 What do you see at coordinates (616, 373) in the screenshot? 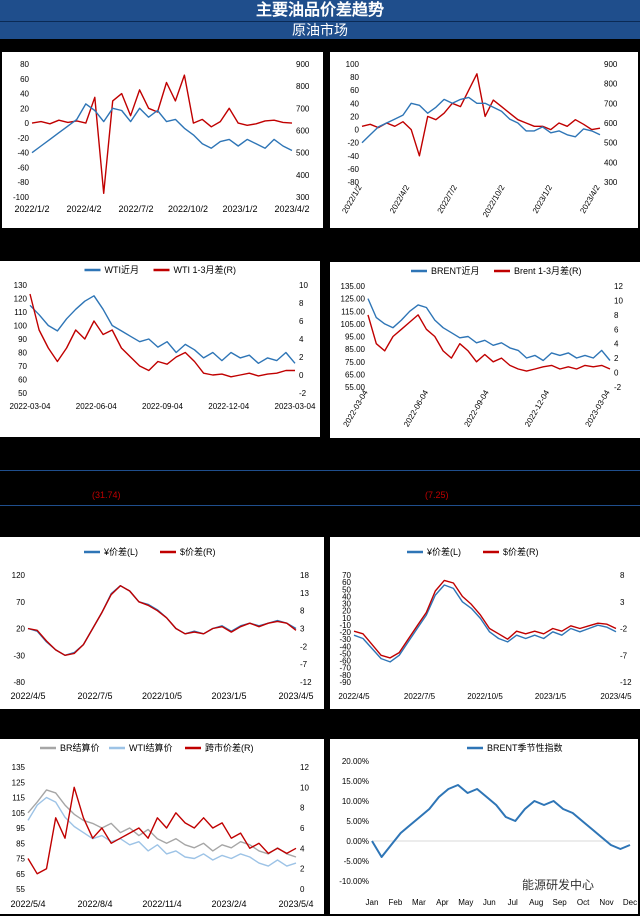
I see `y-tick-label-right: 0` at bounding box center [616, 373].